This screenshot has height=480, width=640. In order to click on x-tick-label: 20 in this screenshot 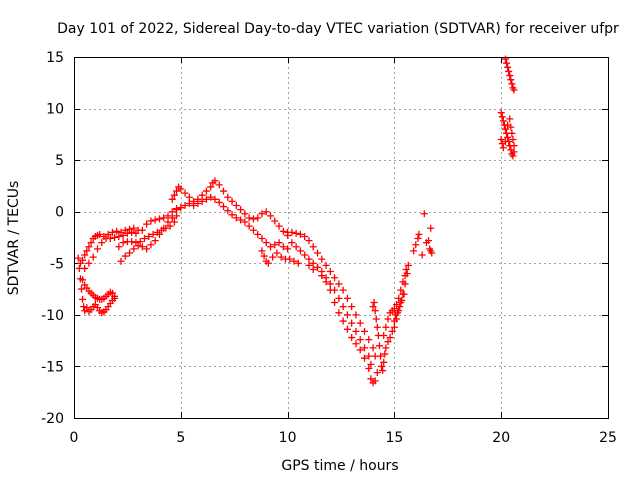, I will do `click(501, 438)`.